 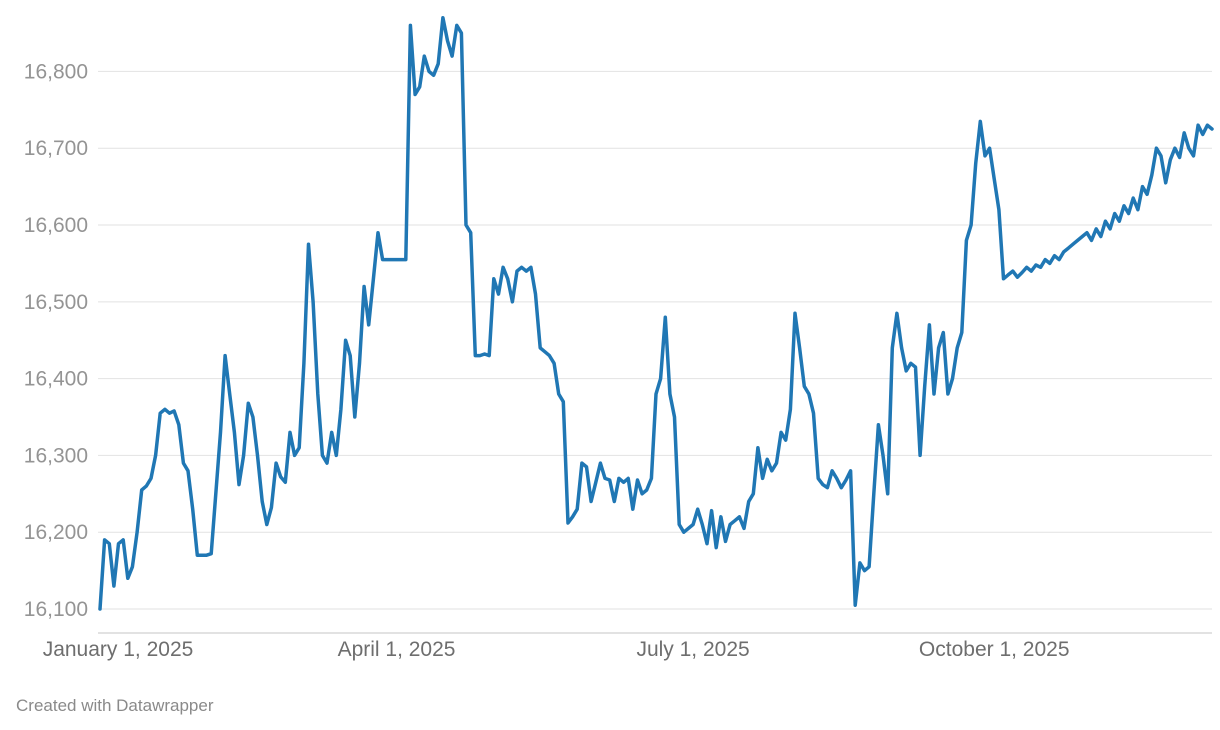 What do you see at coordinates (118, 649) in the screenshot?
I see `x-tick-label: January 1, 2025` at bounding box center [118, 649].